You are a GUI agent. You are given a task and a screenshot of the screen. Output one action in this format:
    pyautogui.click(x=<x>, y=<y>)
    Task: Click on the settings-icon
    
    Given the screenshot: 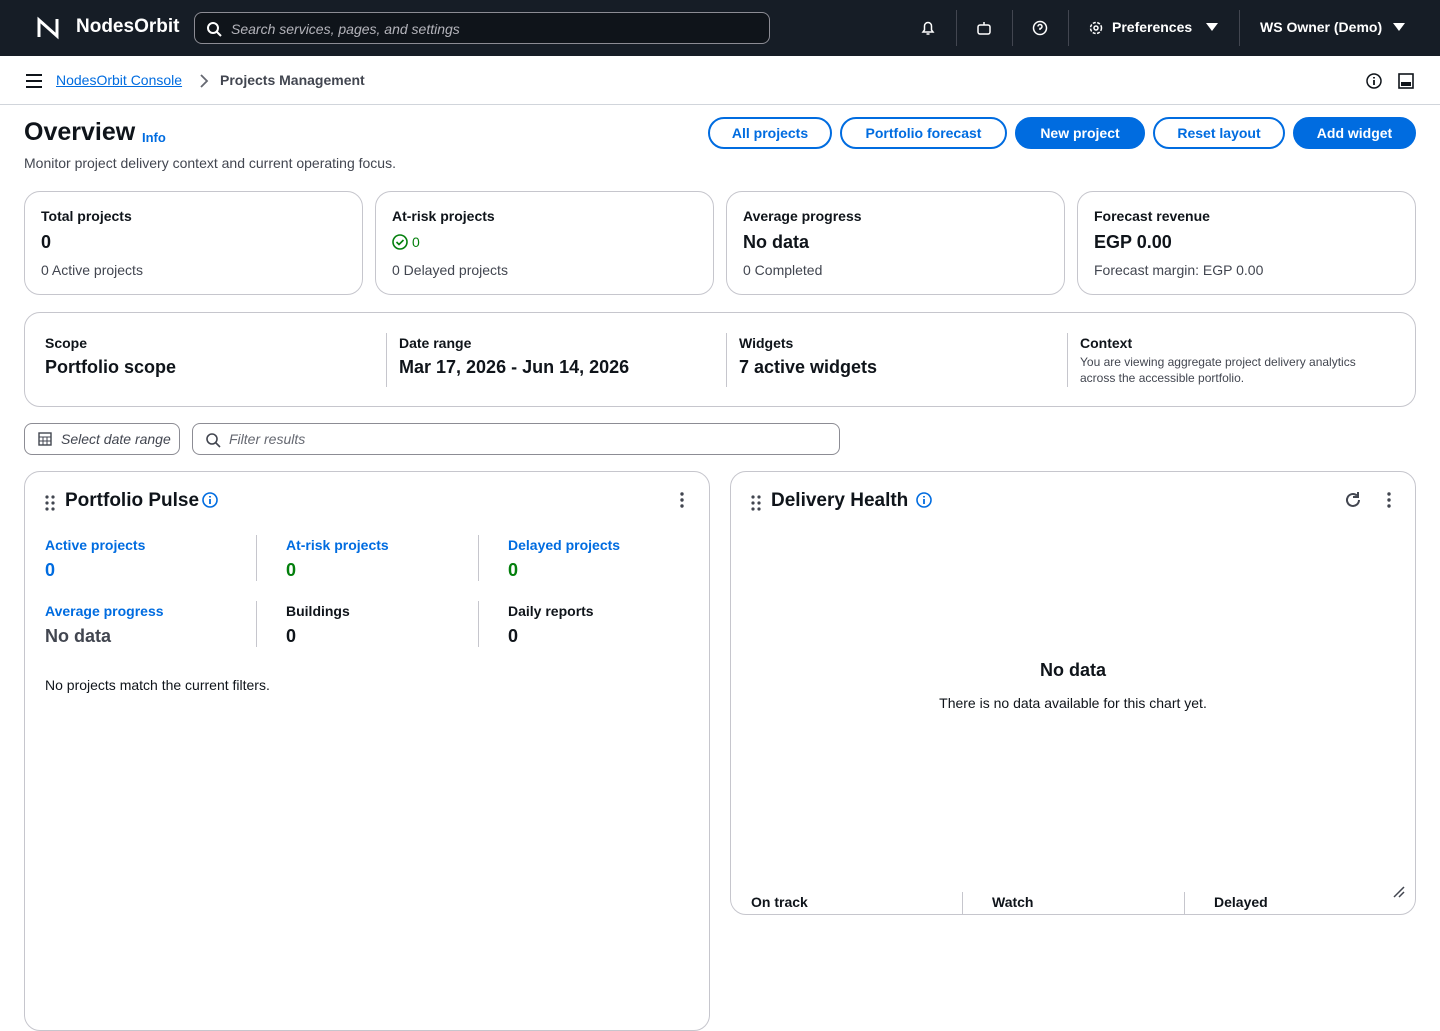 What is the action you would take?
    pyautogui.click(x=1096, y=28)
    